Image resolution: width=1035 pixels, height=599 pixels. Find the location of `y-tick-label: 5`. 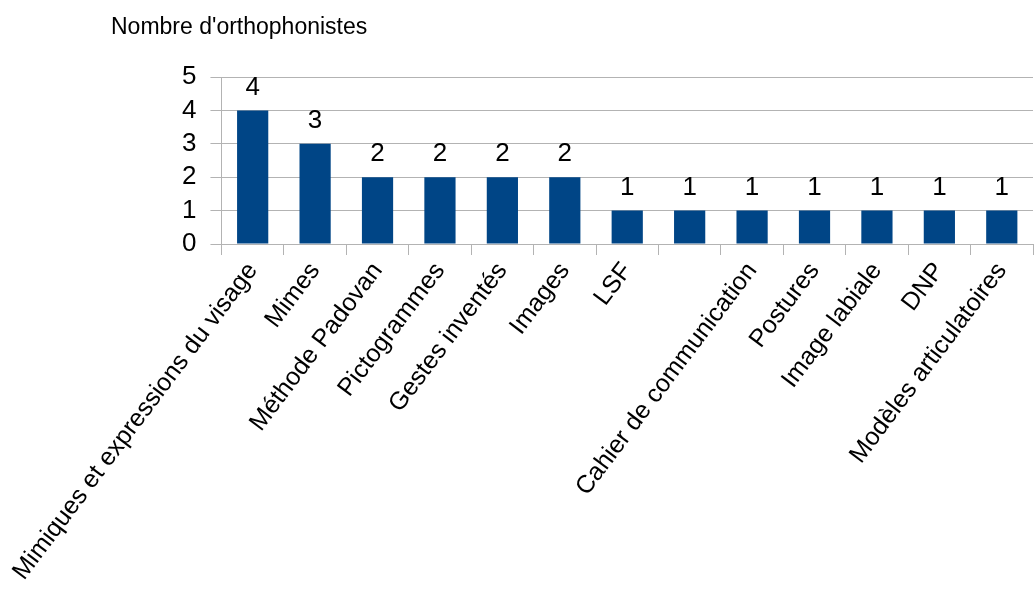

y-tick-label: 5 is located at coordinates (189, 75).